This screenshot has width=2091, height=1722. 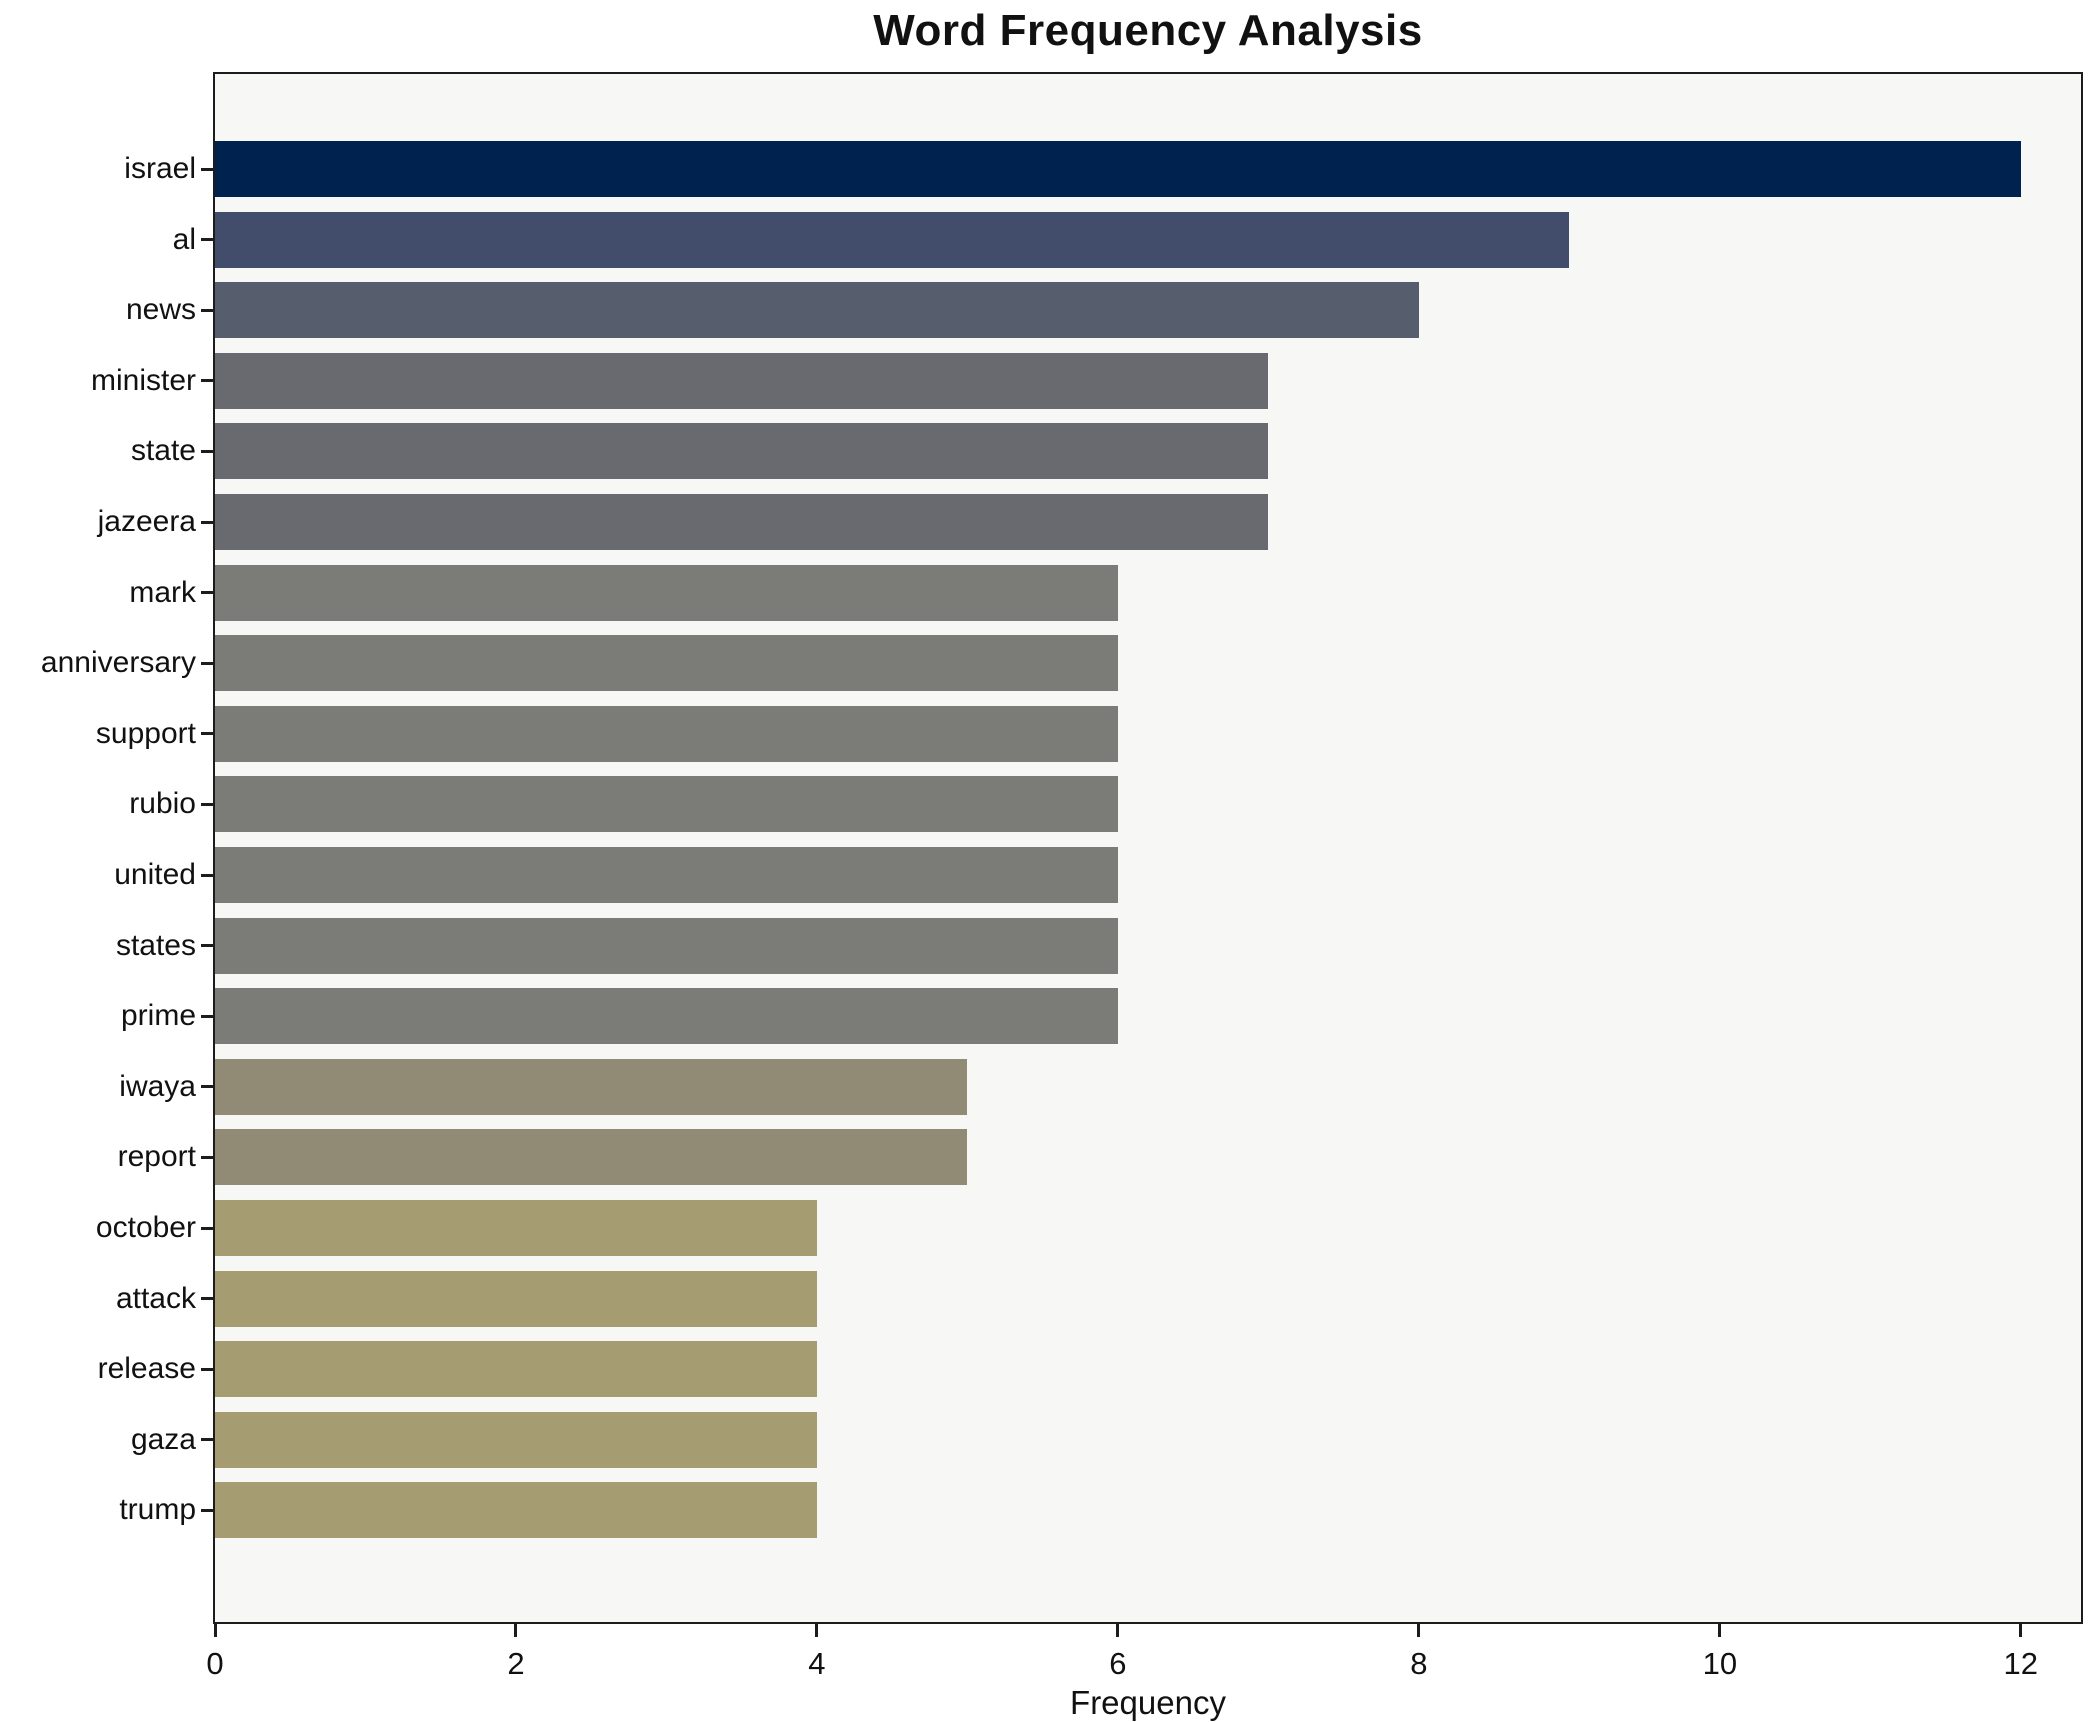 What do you see at coordinates (155, 945) in the screenshot?
I see `y-tick-label: states` at bounding box center [155, 945].